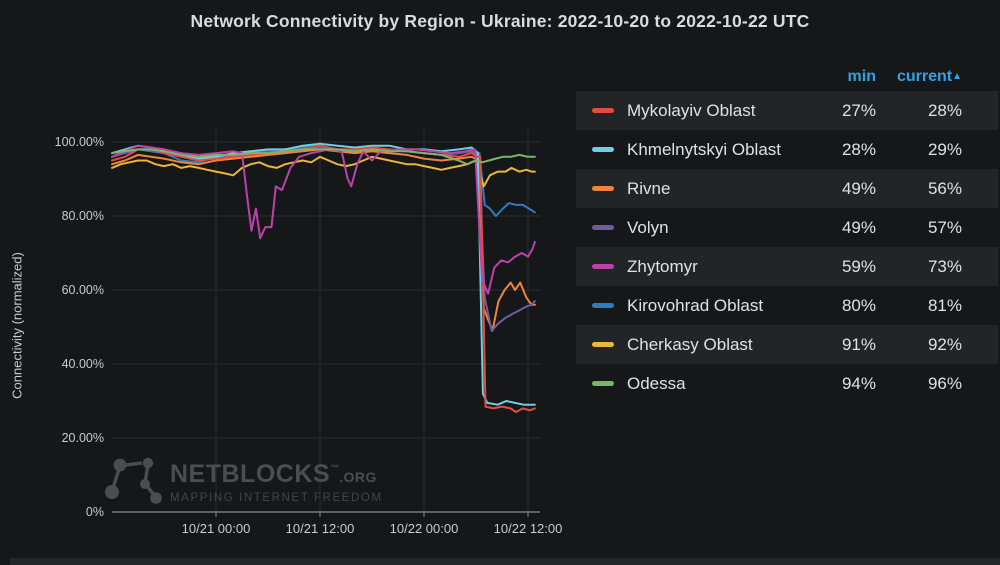  I want to click on y-tick-label: 20.00%, so click(82, 438).